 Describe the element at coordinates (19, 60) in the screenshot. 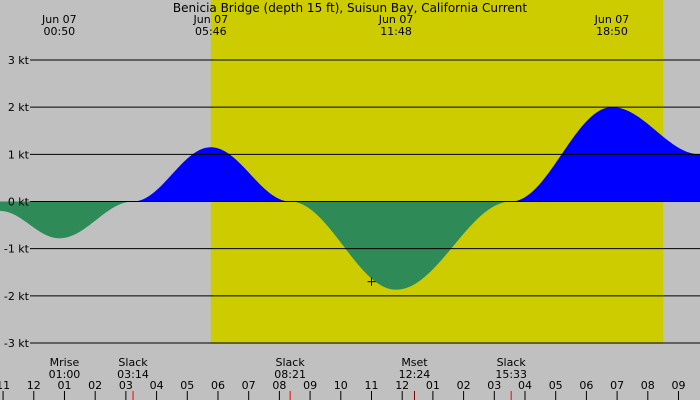

I see `y-tick-label: 3 kt` at that location.